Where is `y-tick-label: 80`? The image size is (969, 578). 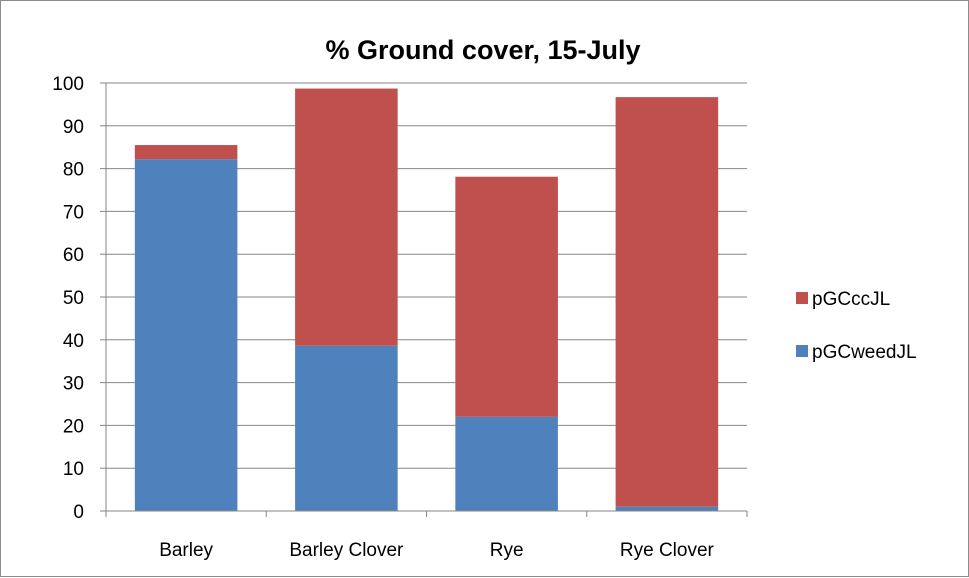
y-tick-label: 80 is located at coordinates (73, 170).